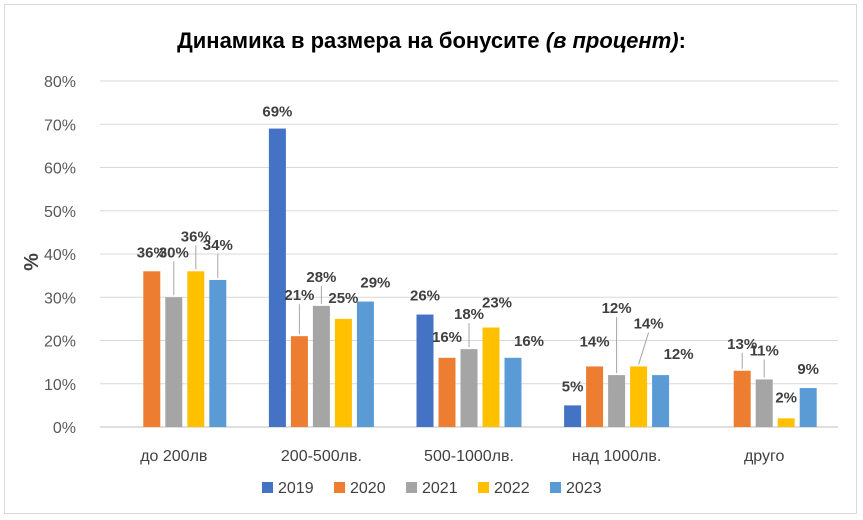 Image resolution: width=863 pixels, height=520 pixels. I want to click on legend-swatch-2023, so click(555, 487).